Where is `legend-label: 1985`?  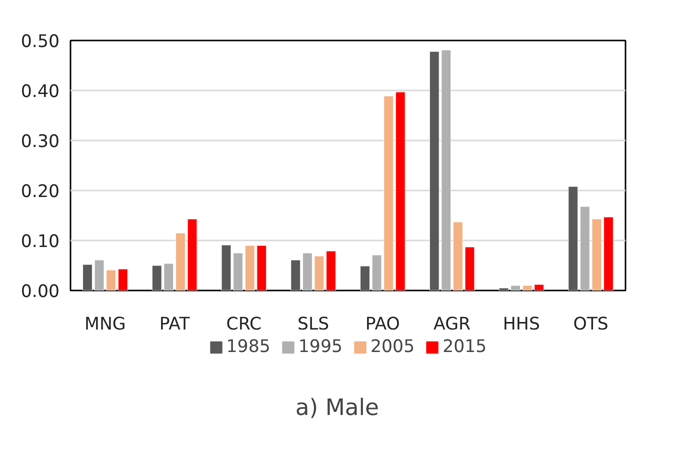
legend-label: 1985 is located at coordinates (248, 347).